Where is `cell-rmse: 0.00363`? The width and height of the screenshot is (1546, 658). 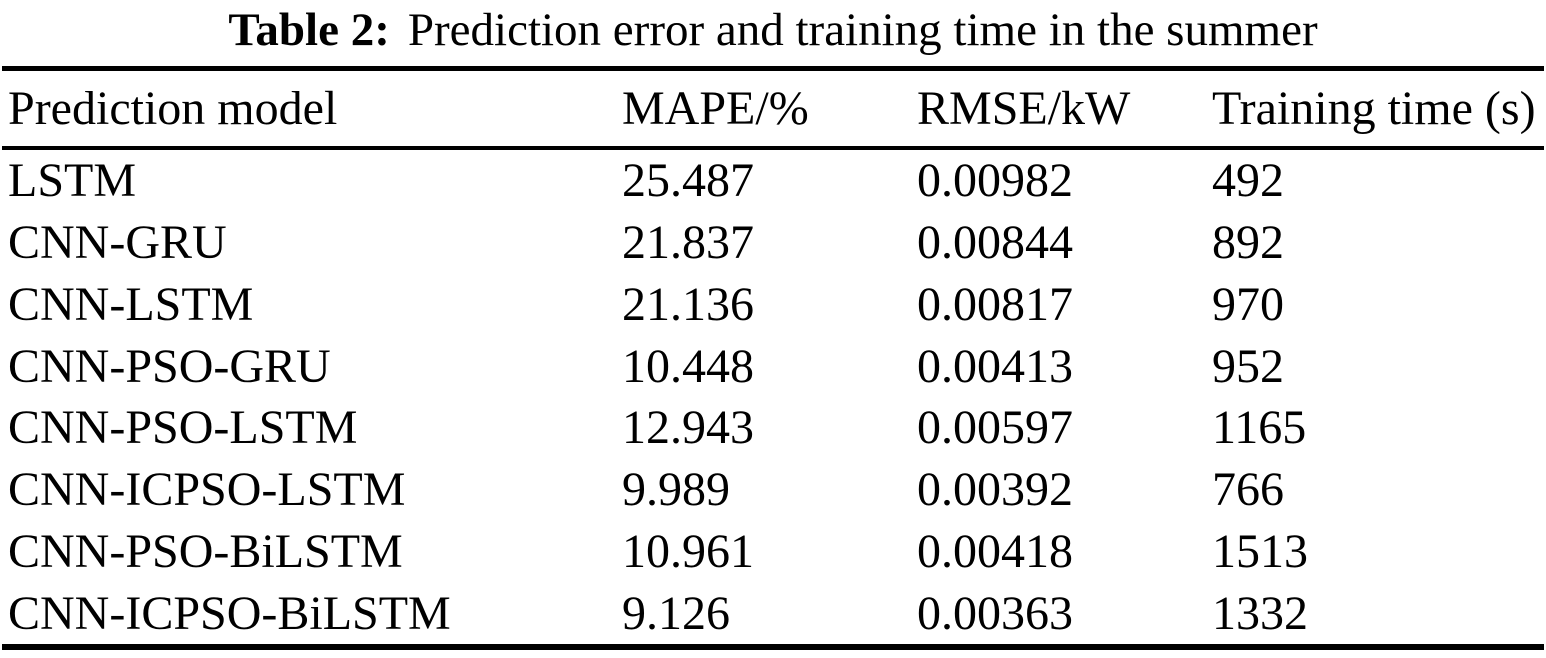
cell-rmse: 0.00363 is located at coordinates (995, 613).